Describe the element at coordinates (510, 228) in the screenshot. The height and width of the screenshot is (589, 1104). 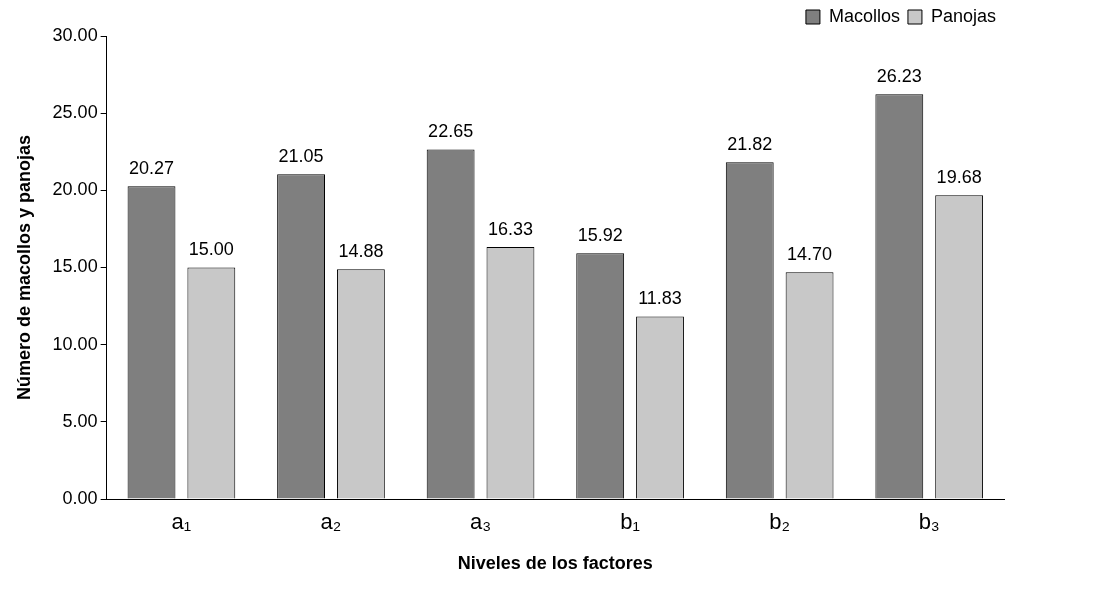
I see `data-label: 16.33` at that location.